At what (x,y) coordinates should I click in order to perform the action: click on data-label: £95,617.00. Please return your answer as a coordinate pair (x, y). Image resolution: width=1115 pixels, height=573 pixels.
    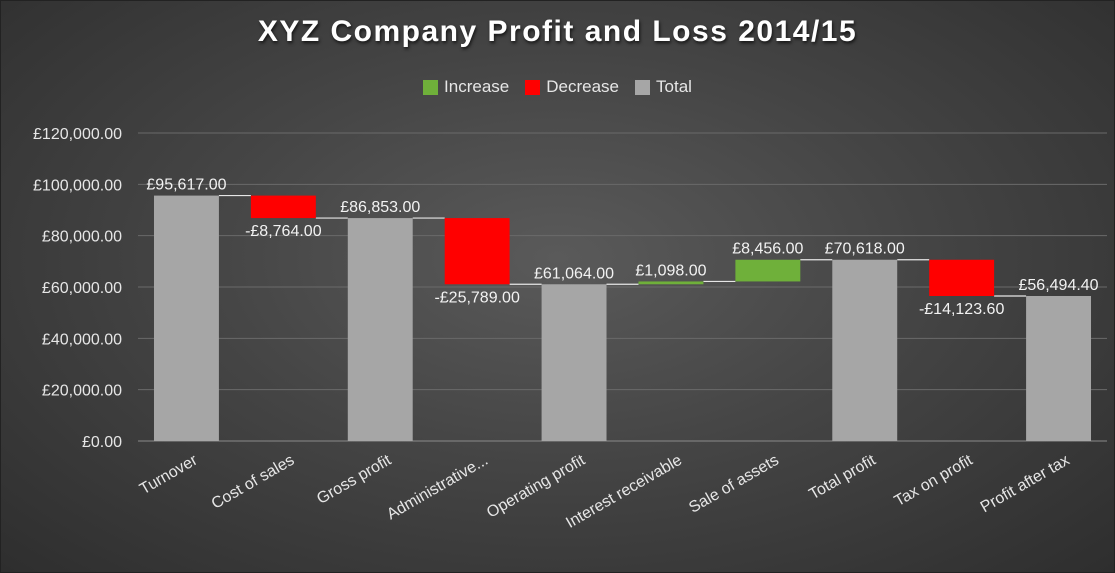
    Looking at the image, I should click on (186, 185).